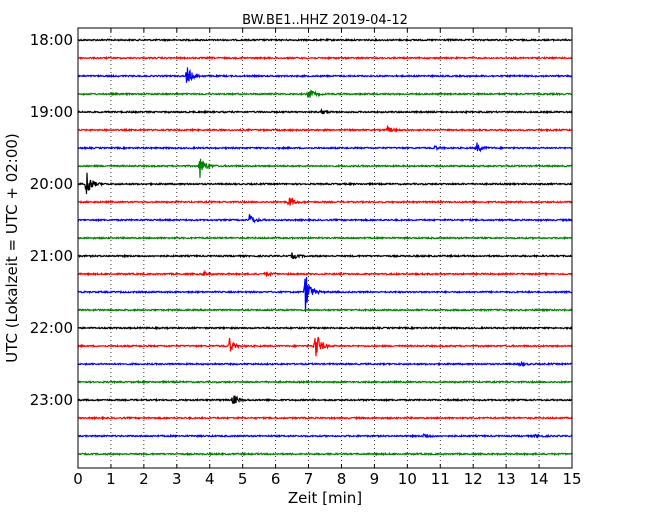 Image resolution: width=650 pixels, height=520 pixels. What do you see at coordinates (325, 498) in the screenshot?
I see `x-axis-label: Zeit [min]` at bounding box center [325, 498].